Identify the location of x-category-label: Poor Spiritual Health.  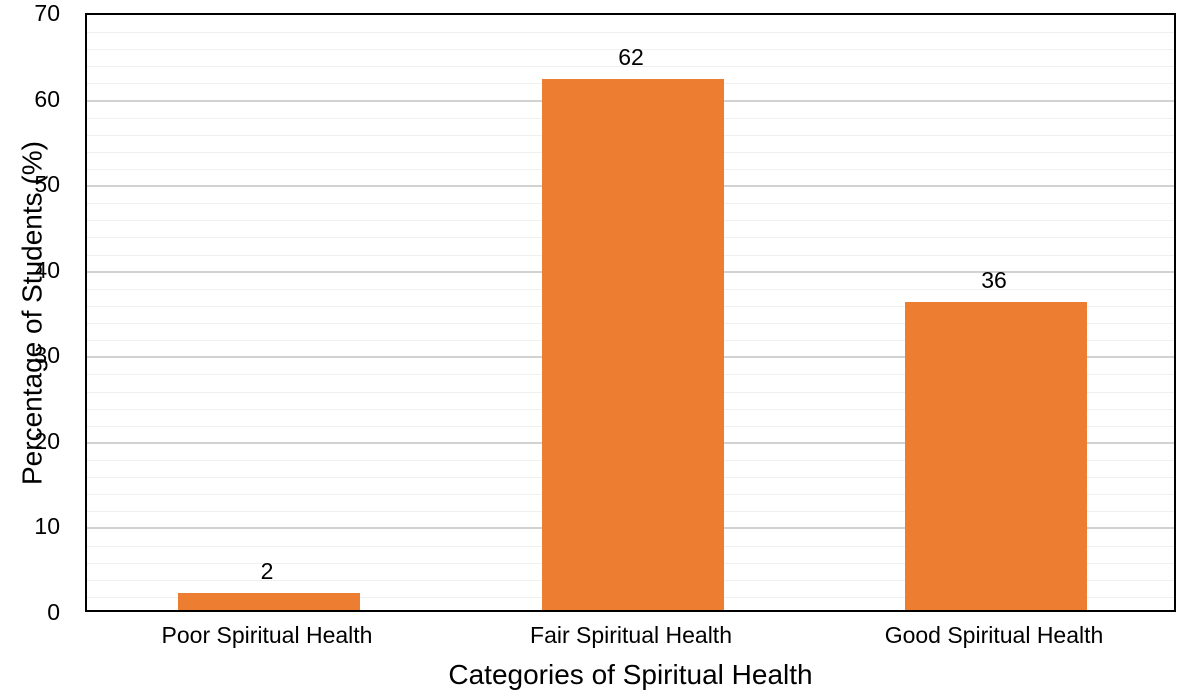
(267, 635).